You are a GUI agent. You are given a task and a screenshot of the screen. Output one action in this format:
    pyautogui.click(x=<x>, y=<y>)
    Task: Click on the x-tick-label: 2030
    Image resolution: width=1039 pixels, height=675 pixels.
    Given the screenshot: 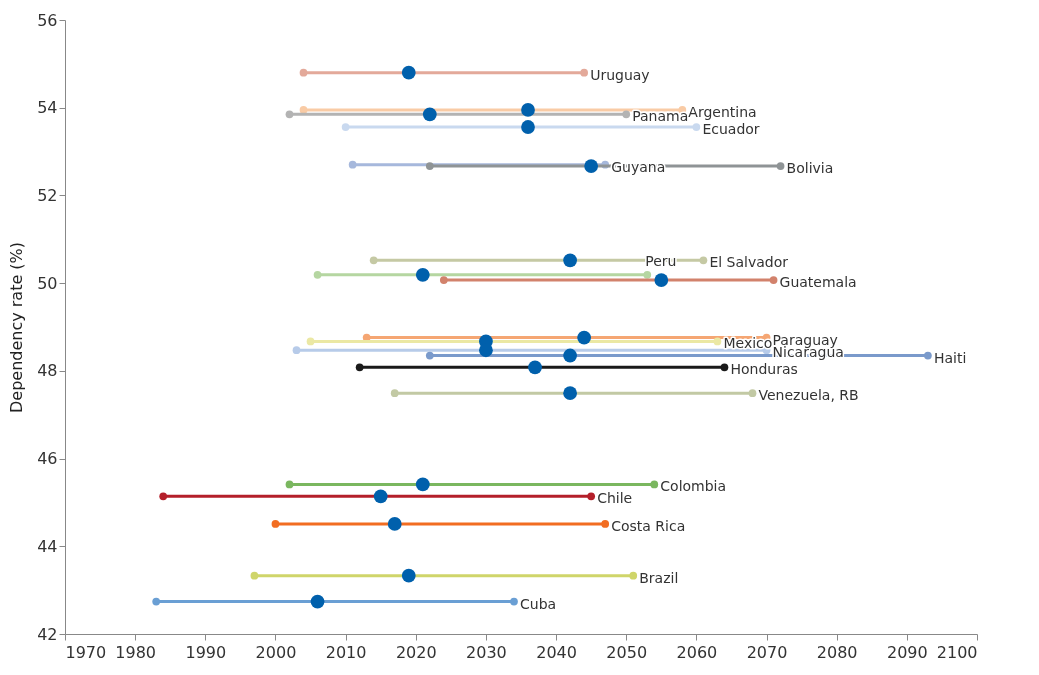 What is the action you would take?
    pyautogui.click(x=486, y=652)
    